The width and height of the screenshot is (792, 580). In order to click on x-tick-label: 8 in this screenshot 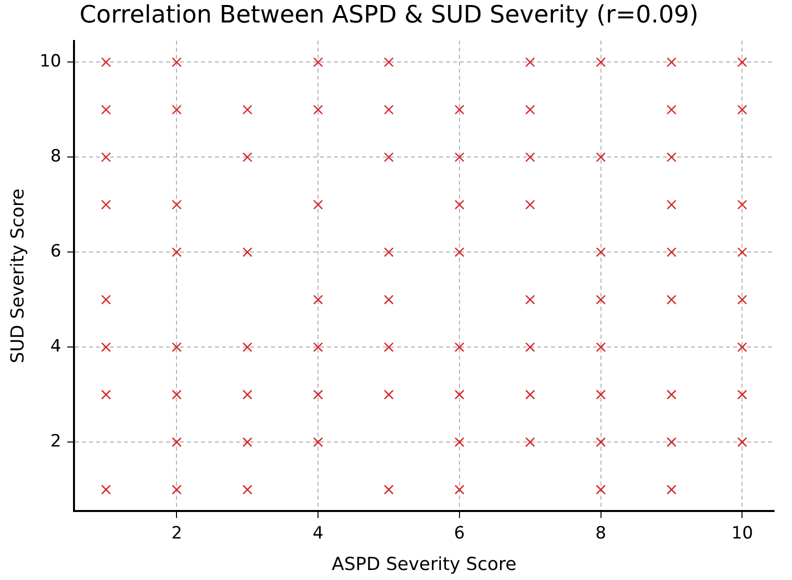, I will do `click(600, 534)`.